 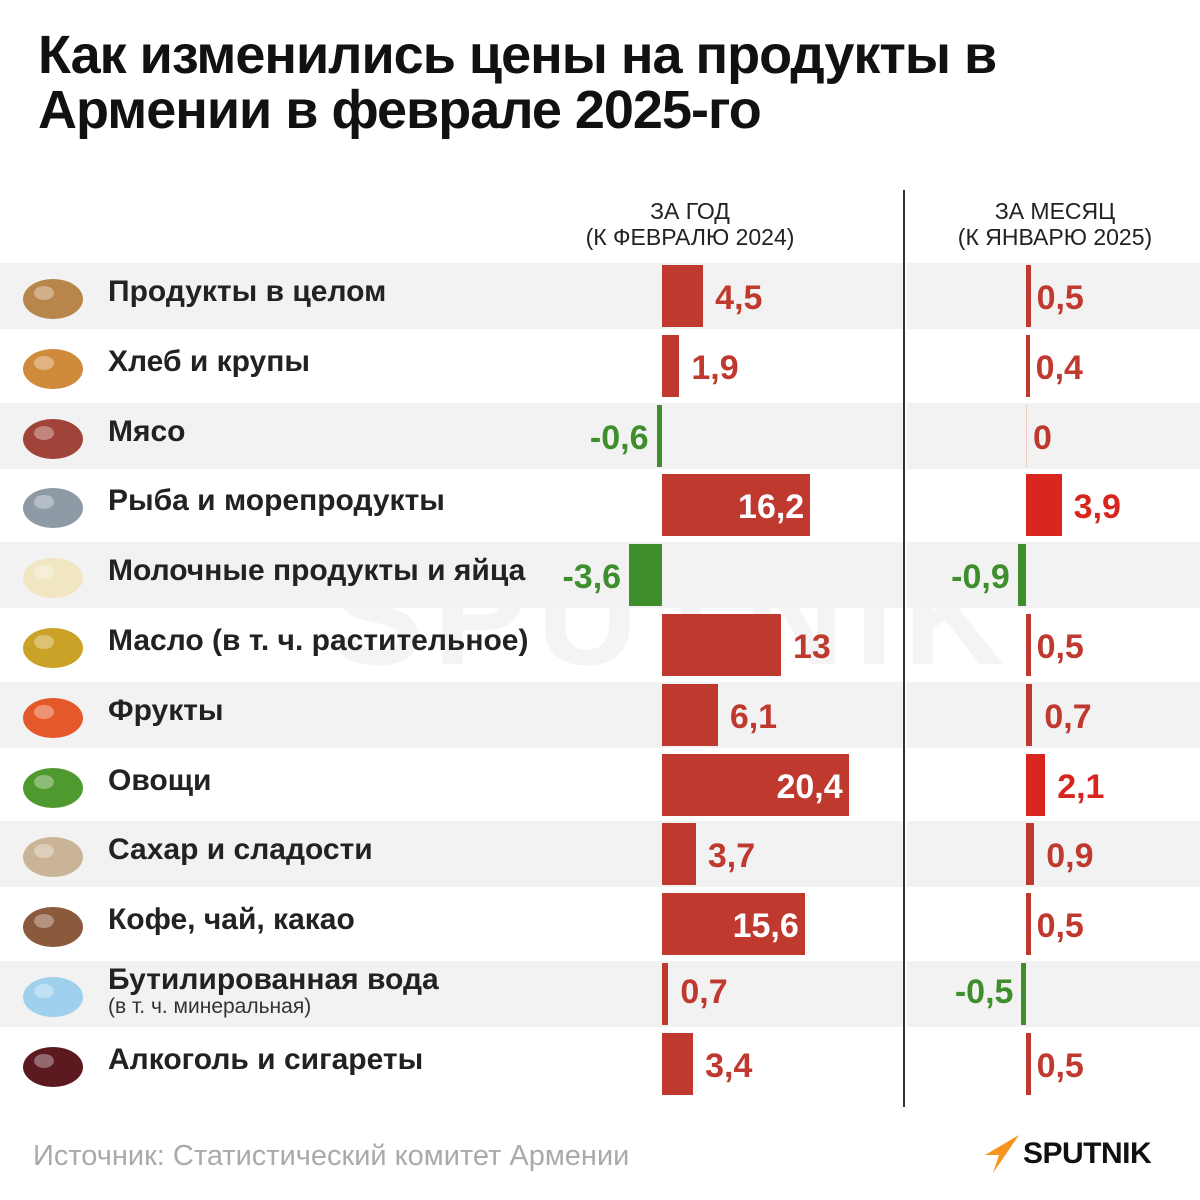 I want to click on sugar-sacks-icon, so click(x=53, y=854).